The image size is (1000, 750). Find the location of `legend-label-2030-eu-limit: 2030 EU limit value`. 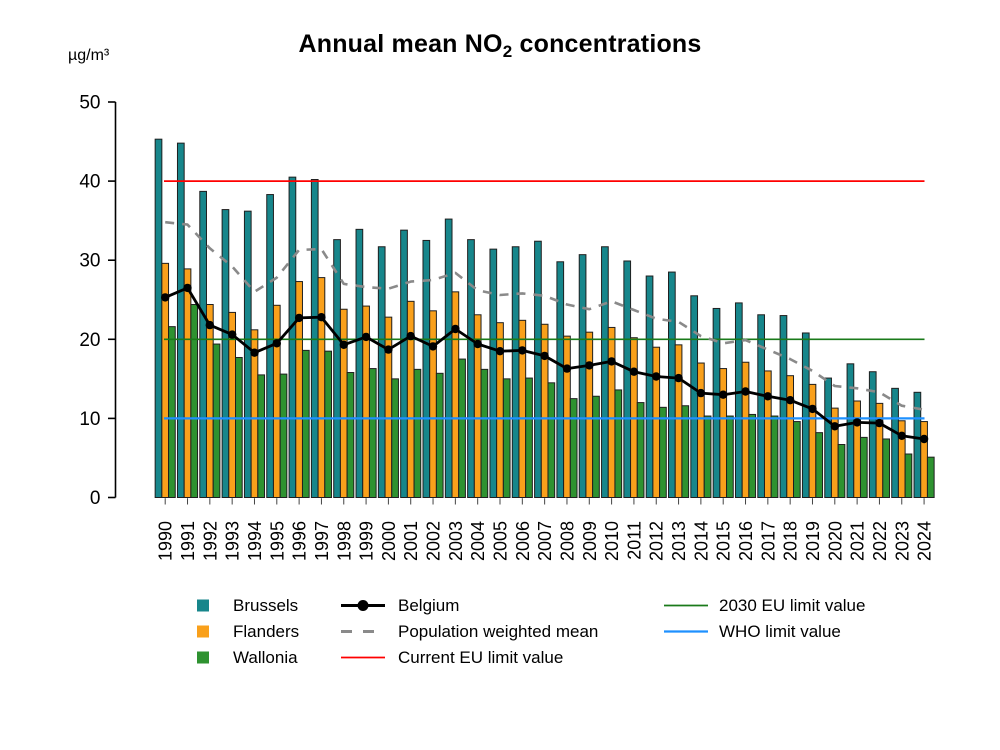

legend-label-2030-eu-limit: 2030 EU limit value is located at coordinates (792, 605).